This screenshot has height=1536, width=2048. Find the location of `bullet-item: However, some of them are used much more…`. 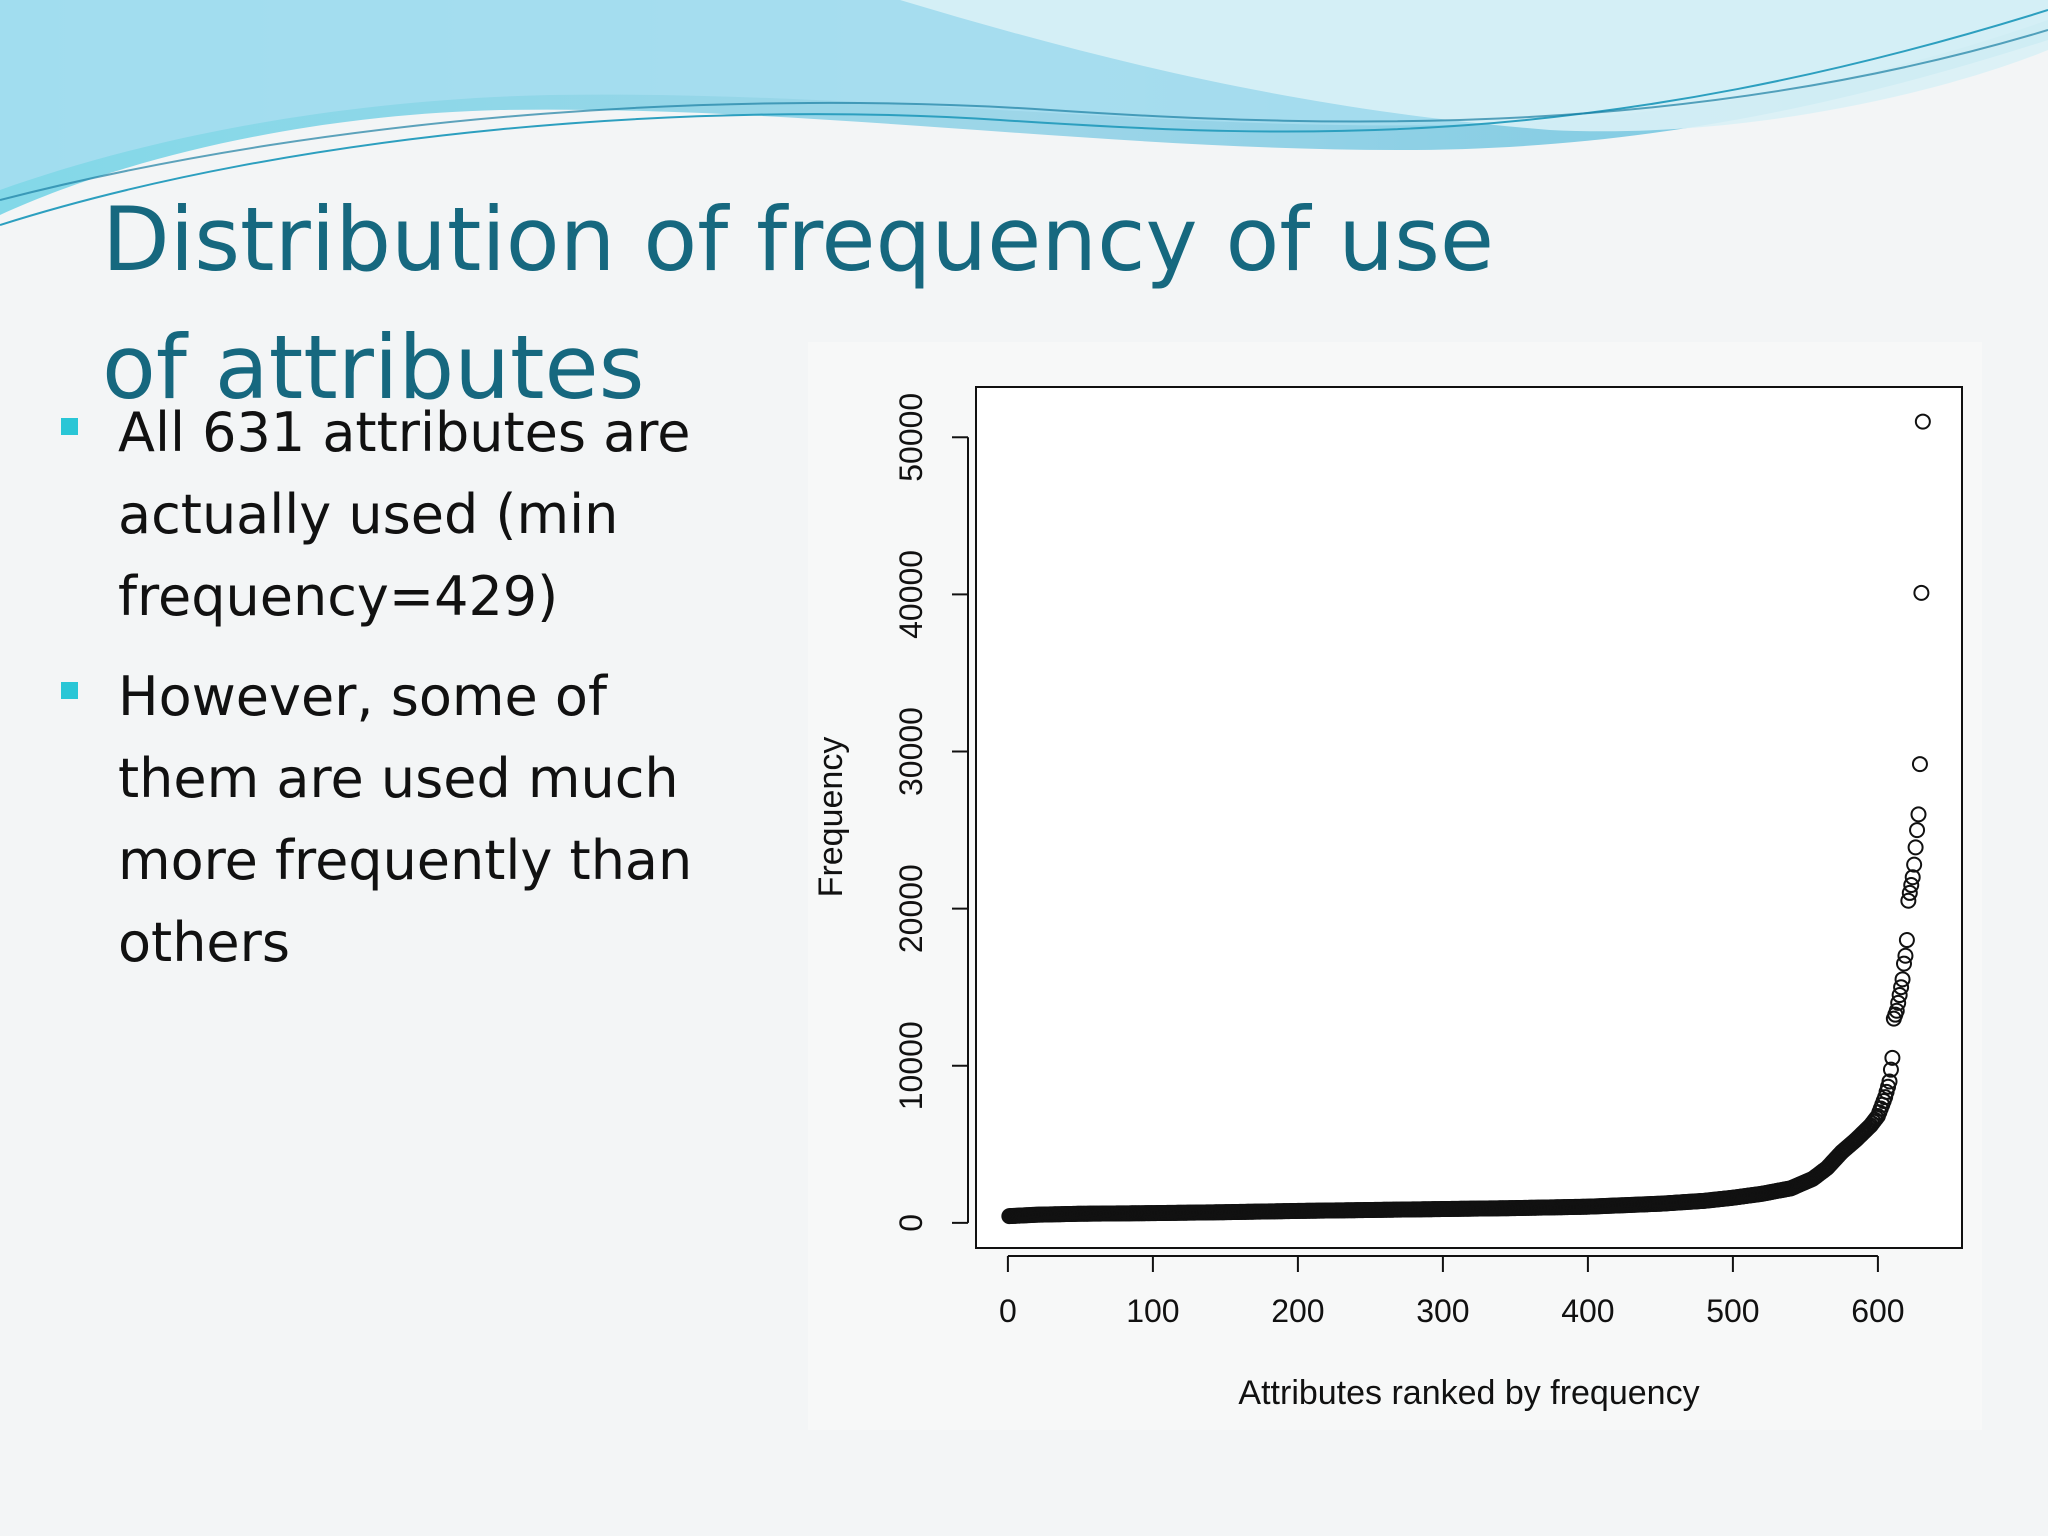

bullet-item: However, some of them are used much more… is located at coordinates (408, 820).